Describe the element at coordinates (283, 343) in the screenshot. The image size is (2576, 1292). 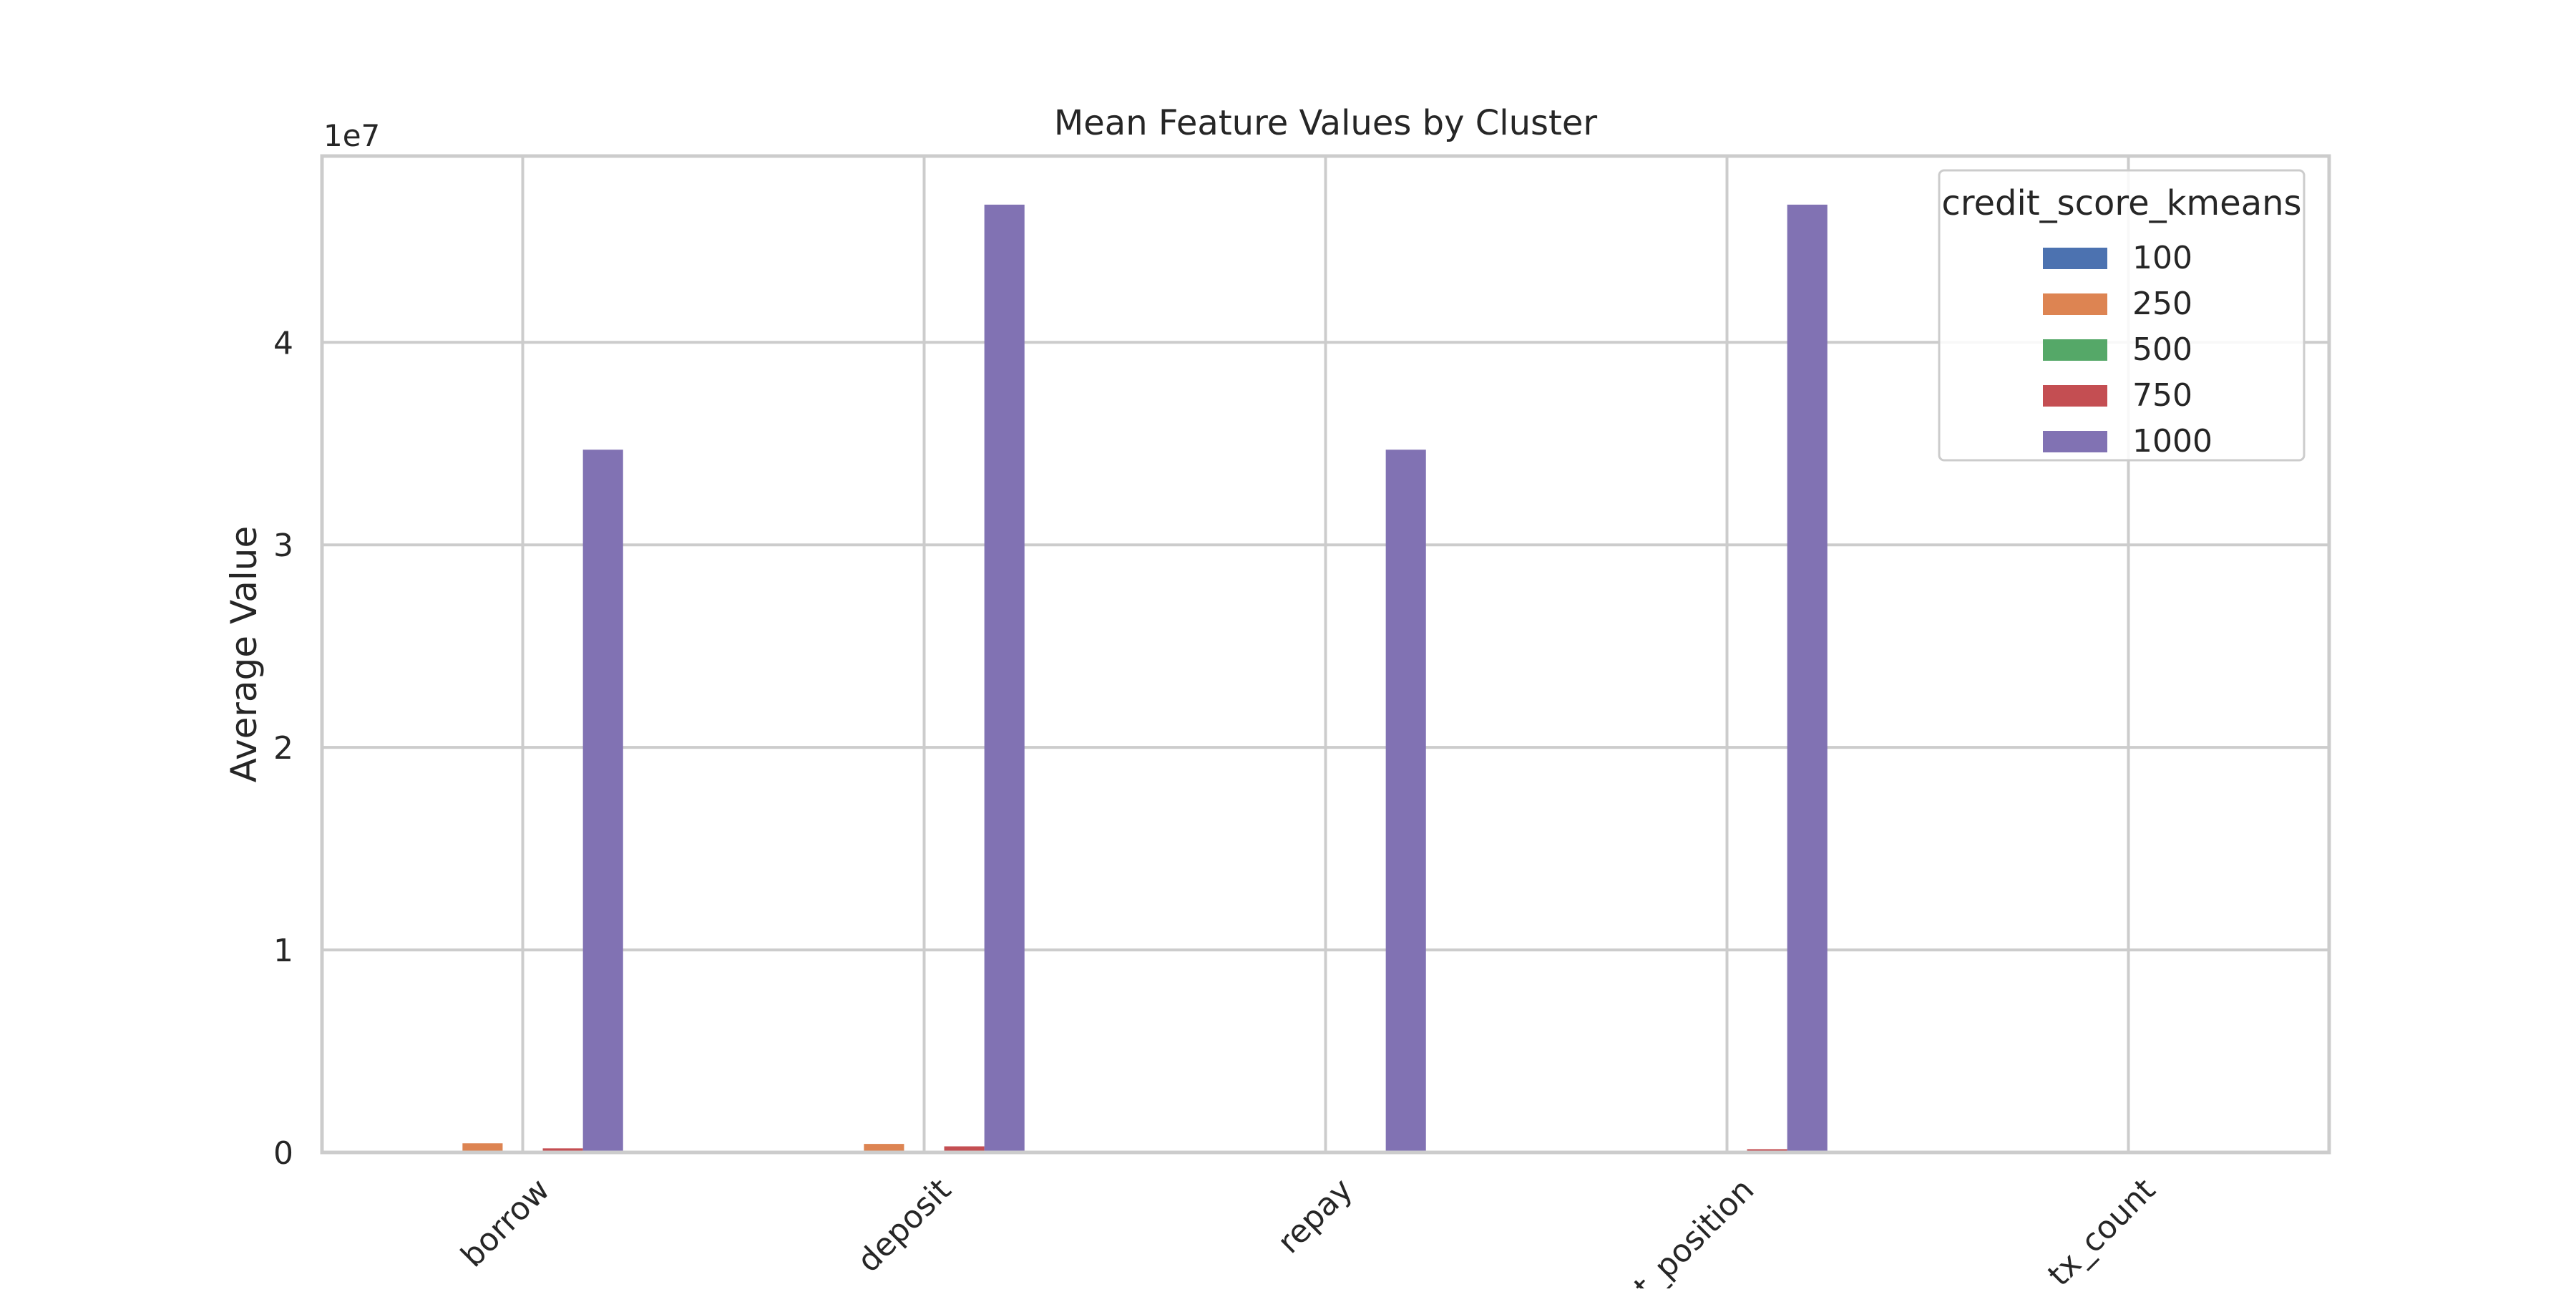
I see `y-tick-label: 4` at that location.